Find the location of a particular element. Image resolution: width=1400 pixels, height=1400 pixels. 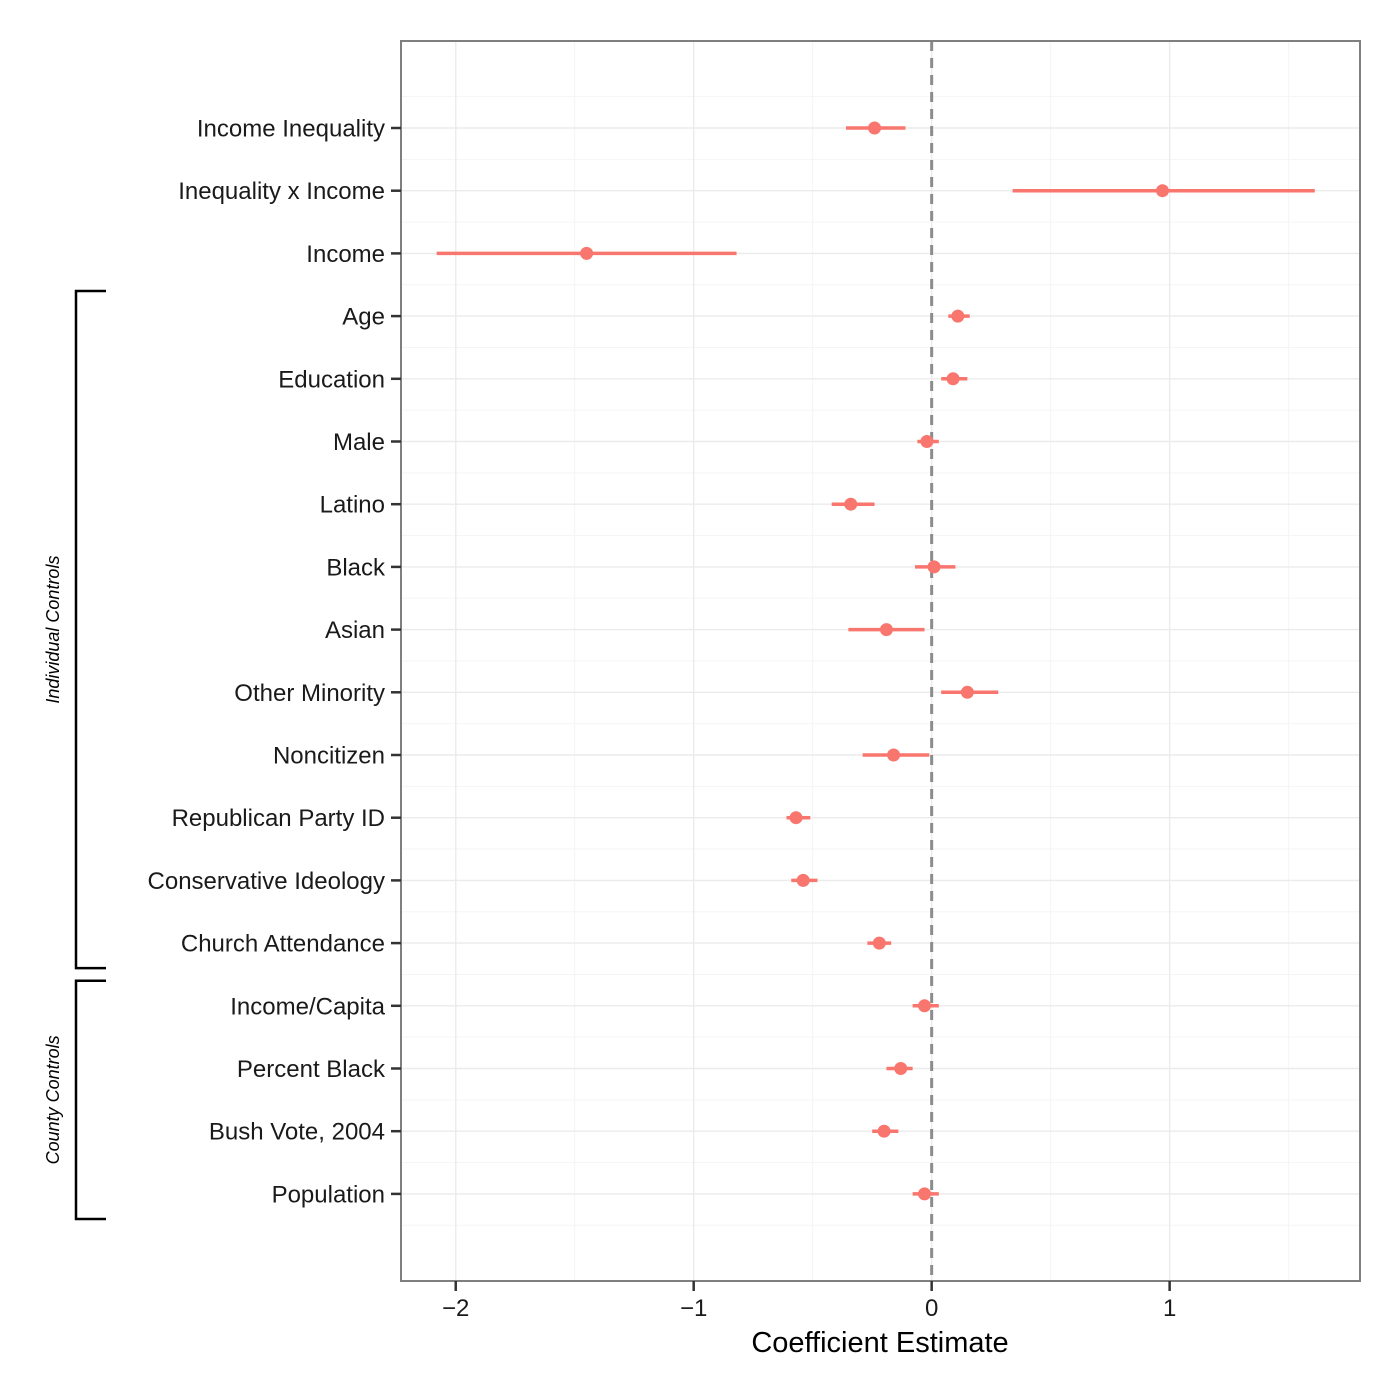

x-axis-title: Coefficient Estimate is located at coordinates (879, 1343).